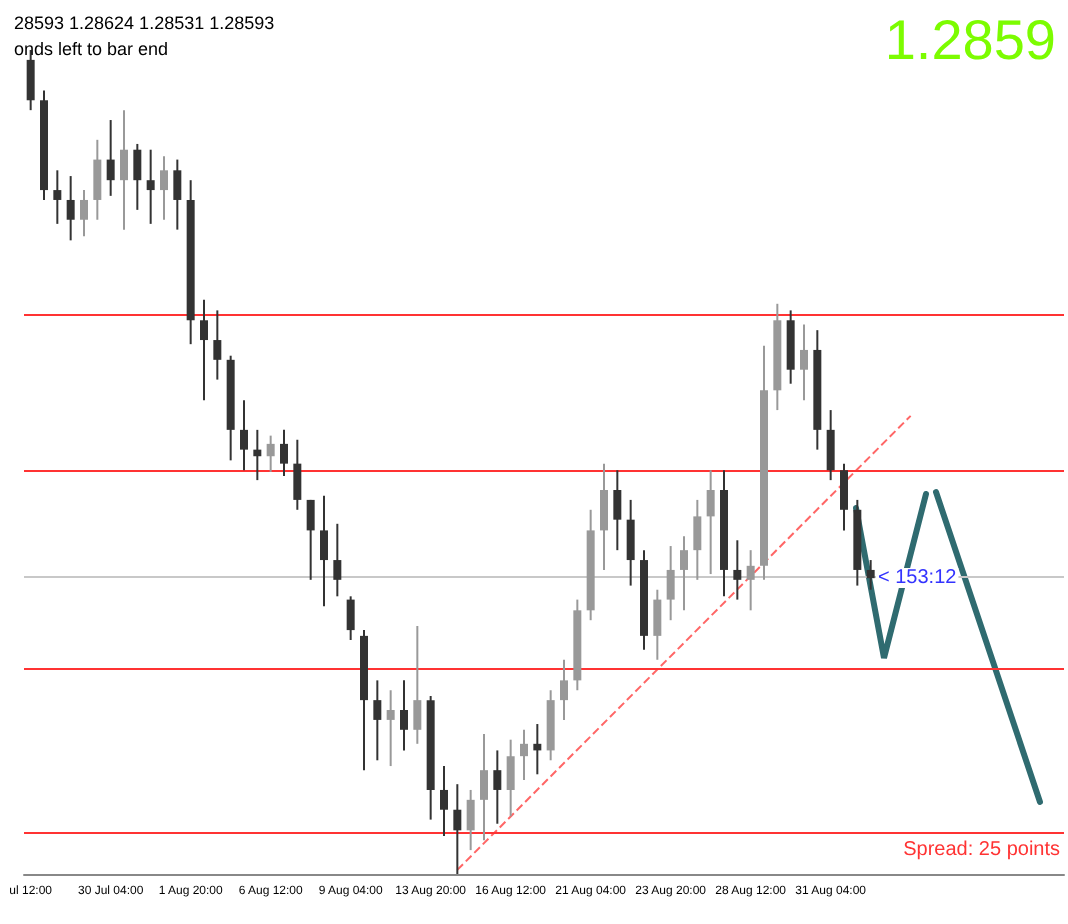 This screenshot has width=1068, height=924. Describe the element at coordinates (918, 578) in the screenshot. I see `annotation: < 153:12` at that location.